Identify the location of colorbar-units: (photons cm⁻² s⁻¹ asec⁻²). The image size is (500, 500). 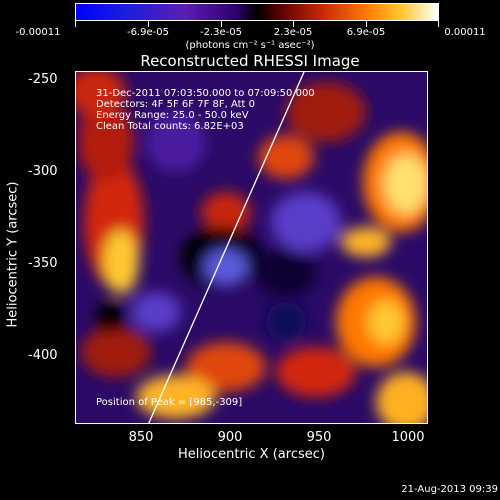
(250, 45).